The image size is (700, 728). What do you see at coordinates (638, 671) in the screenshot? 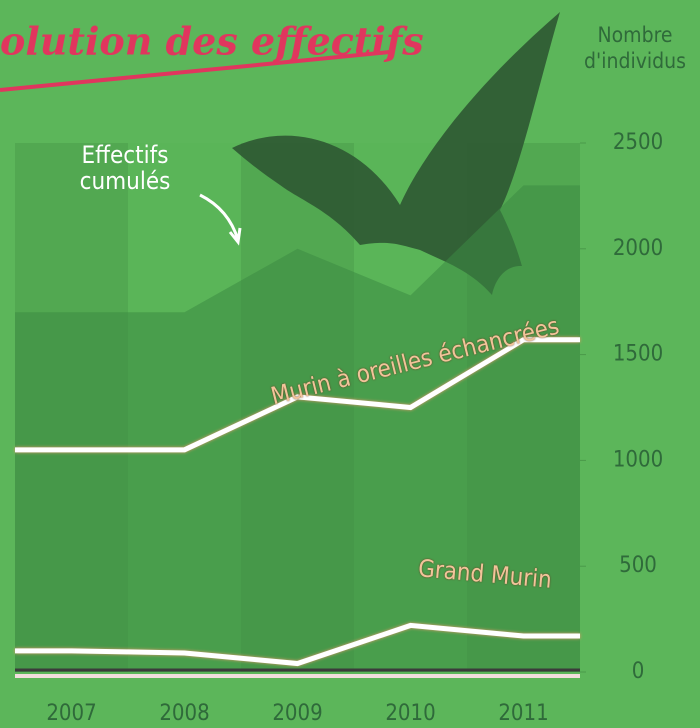
I see `y-tick-label: 0` at bounding box center [638, 671].